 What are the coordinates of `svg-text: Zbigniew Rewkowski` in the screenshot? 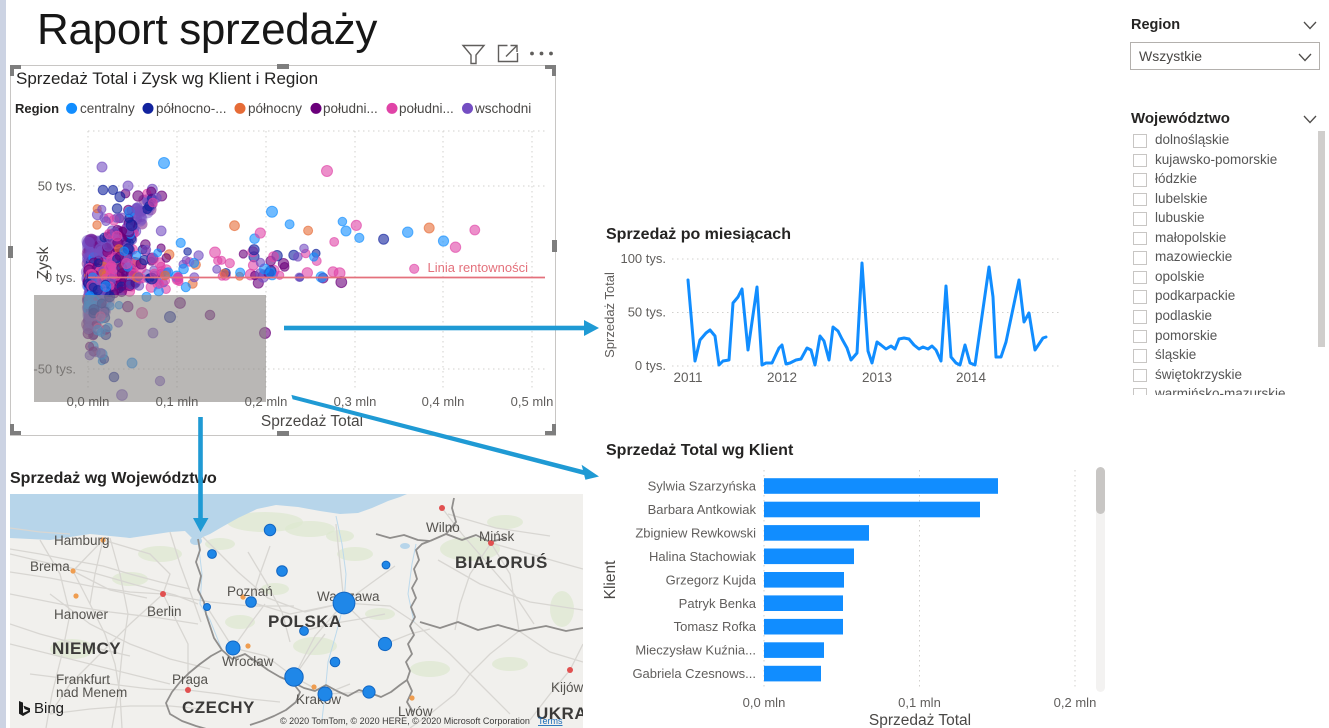 It's located at (695, 532).